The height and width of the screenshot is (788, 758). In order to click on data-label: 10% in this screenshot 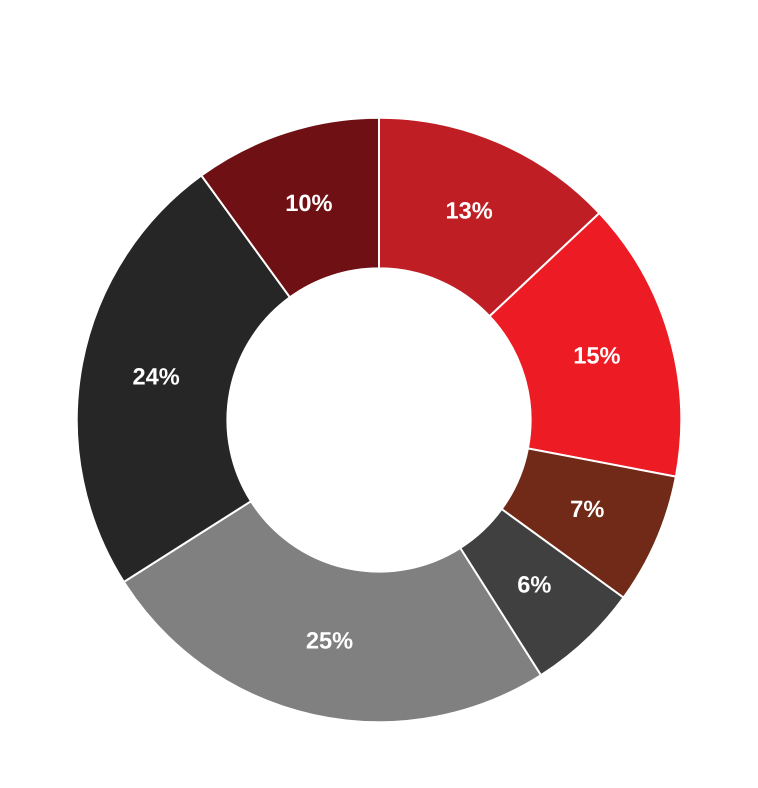, I will do `click(309, 204)`.